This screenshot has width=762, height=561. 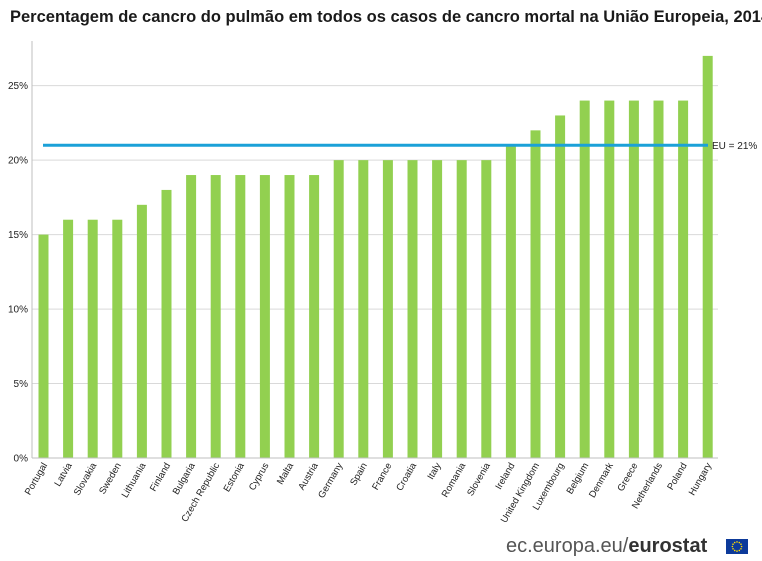 What do you see at coordinates (567, 546) in the screenshot?
I see `source-prefix: ec.europa.eu/` at bounding box center [567, 546].